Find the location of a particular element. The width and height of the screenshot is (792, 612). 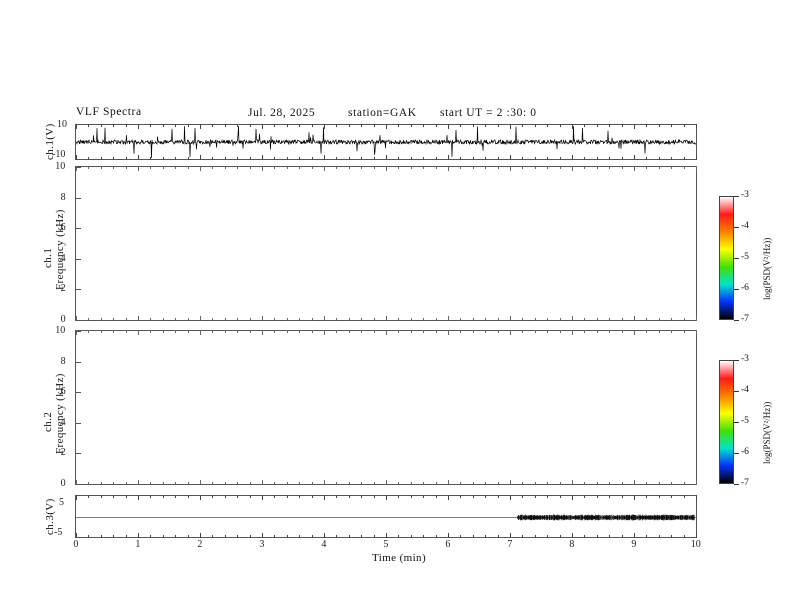

ch2-ytick-4: 4 is located at coordinates (63, 422).